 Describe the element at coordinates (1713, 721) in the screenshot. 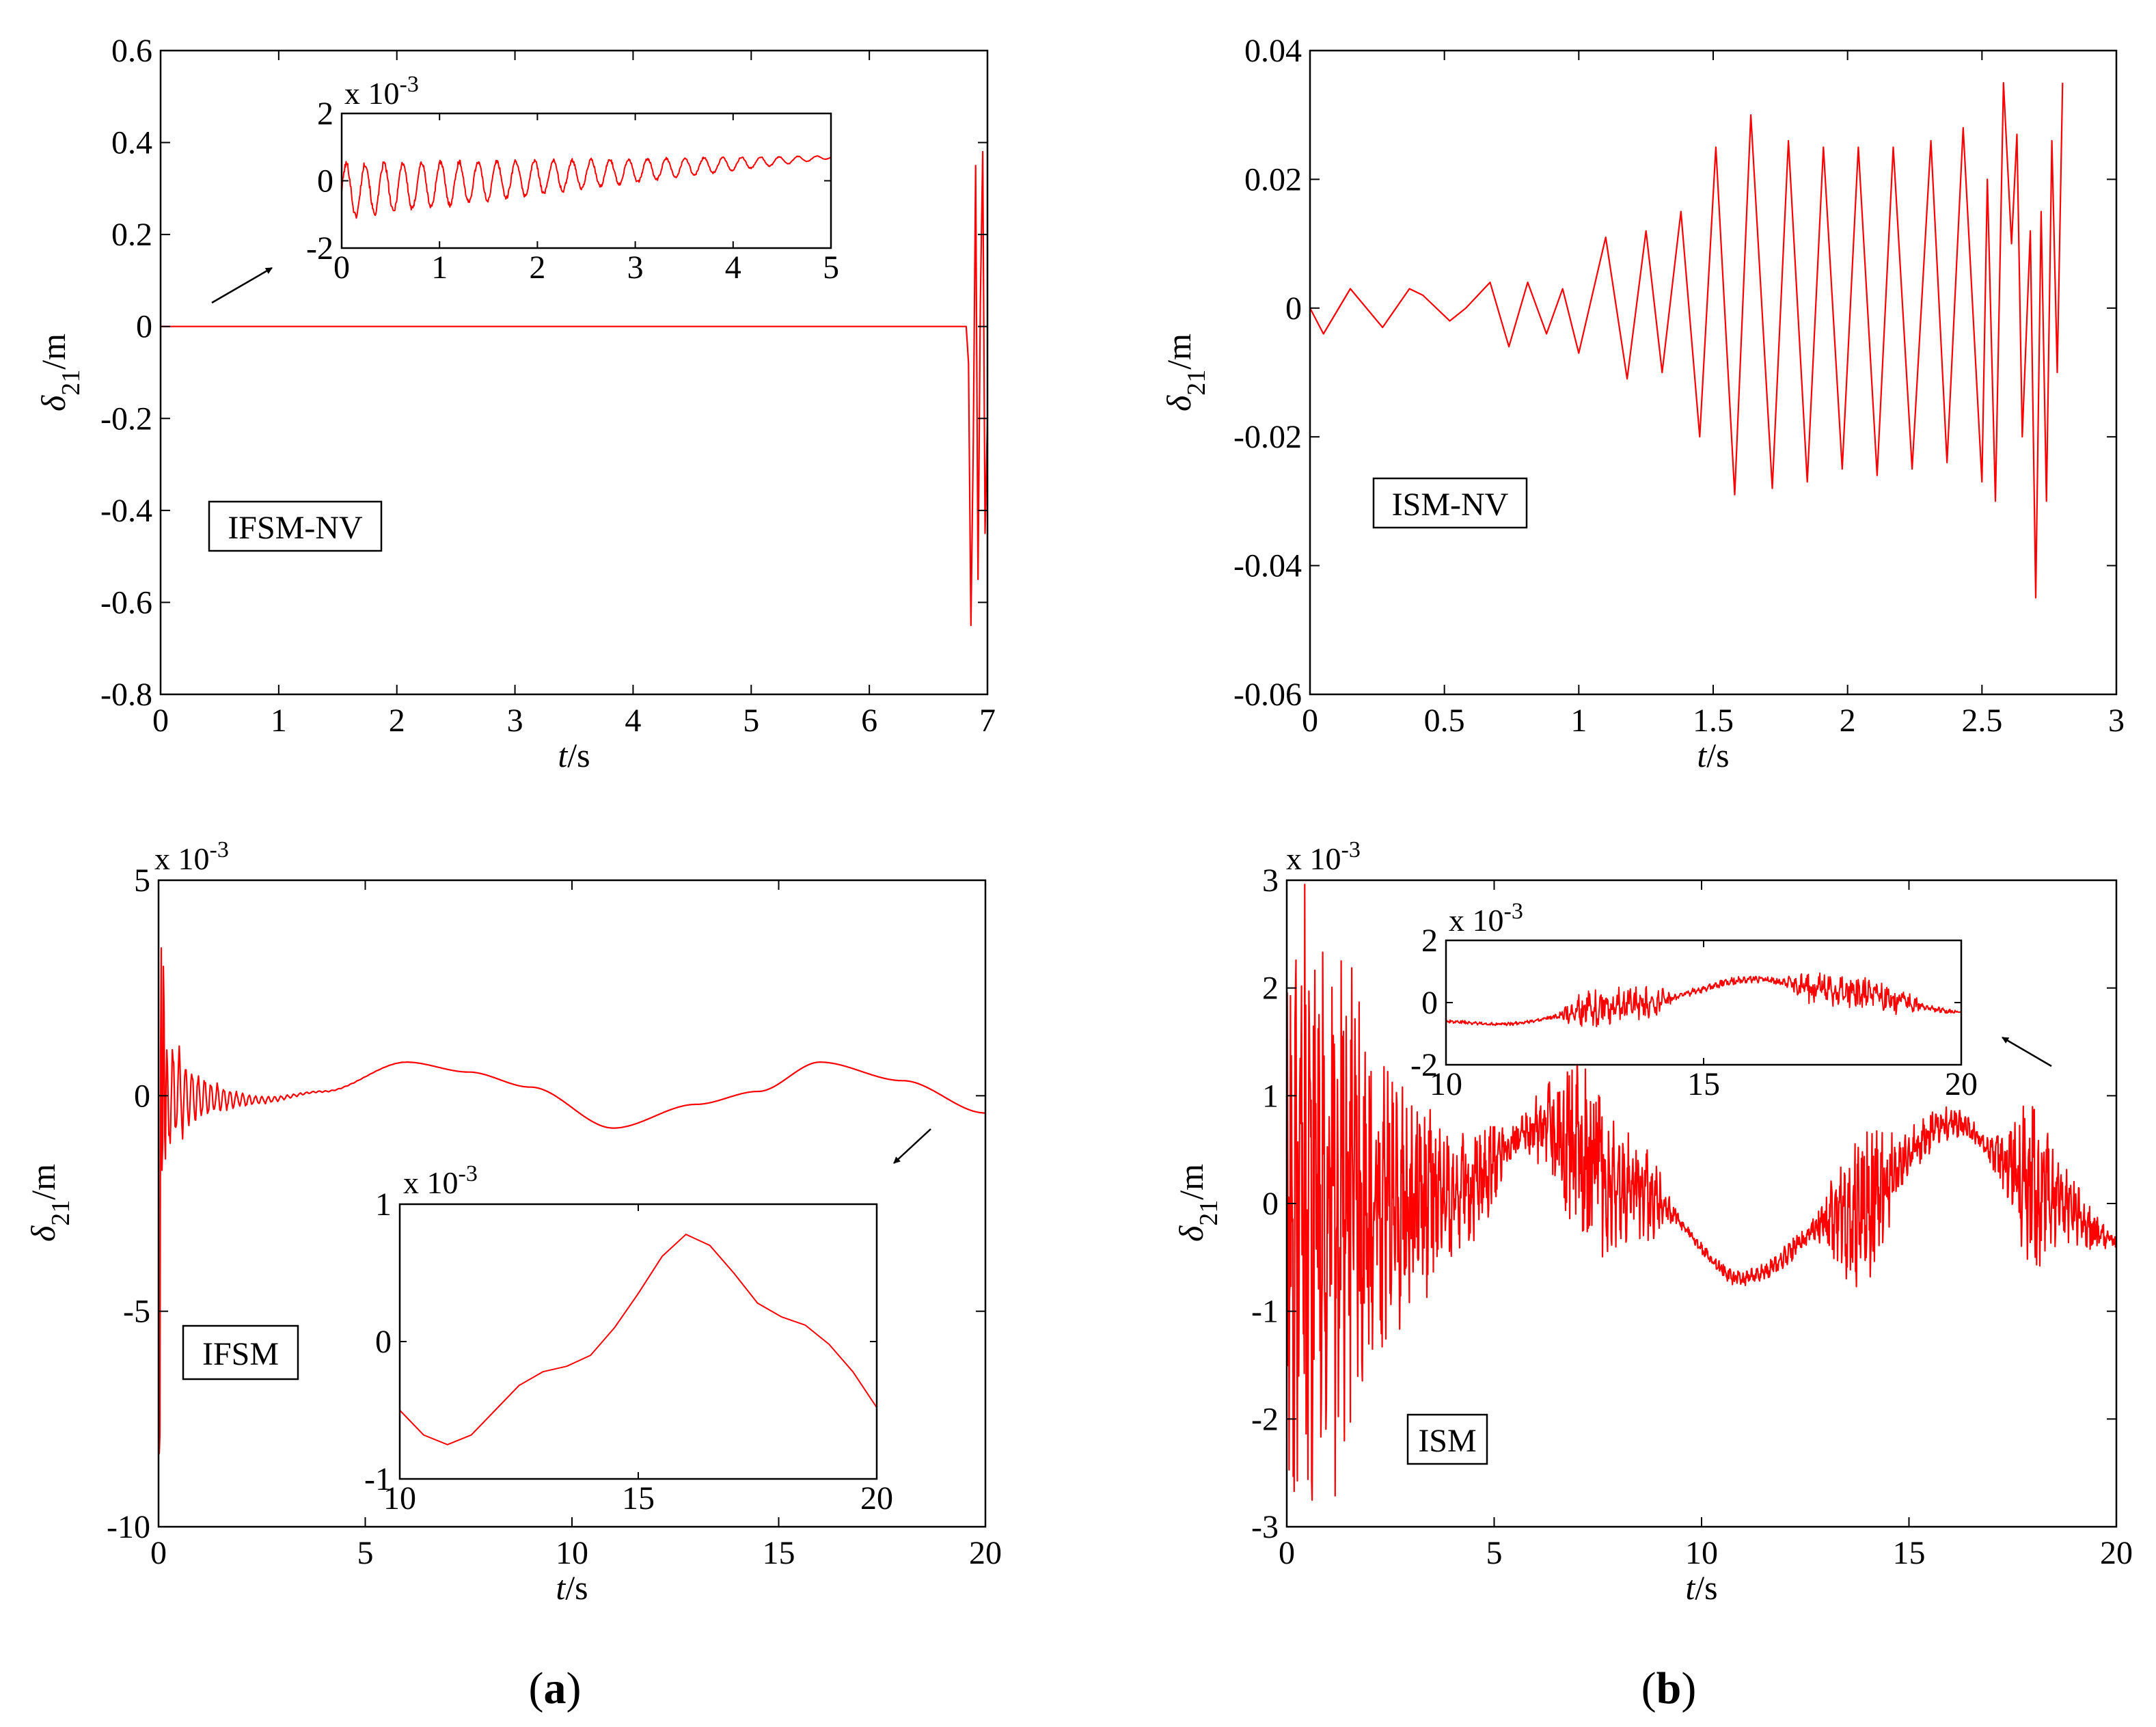

I see `x-tick-label: 1.5` at that location.